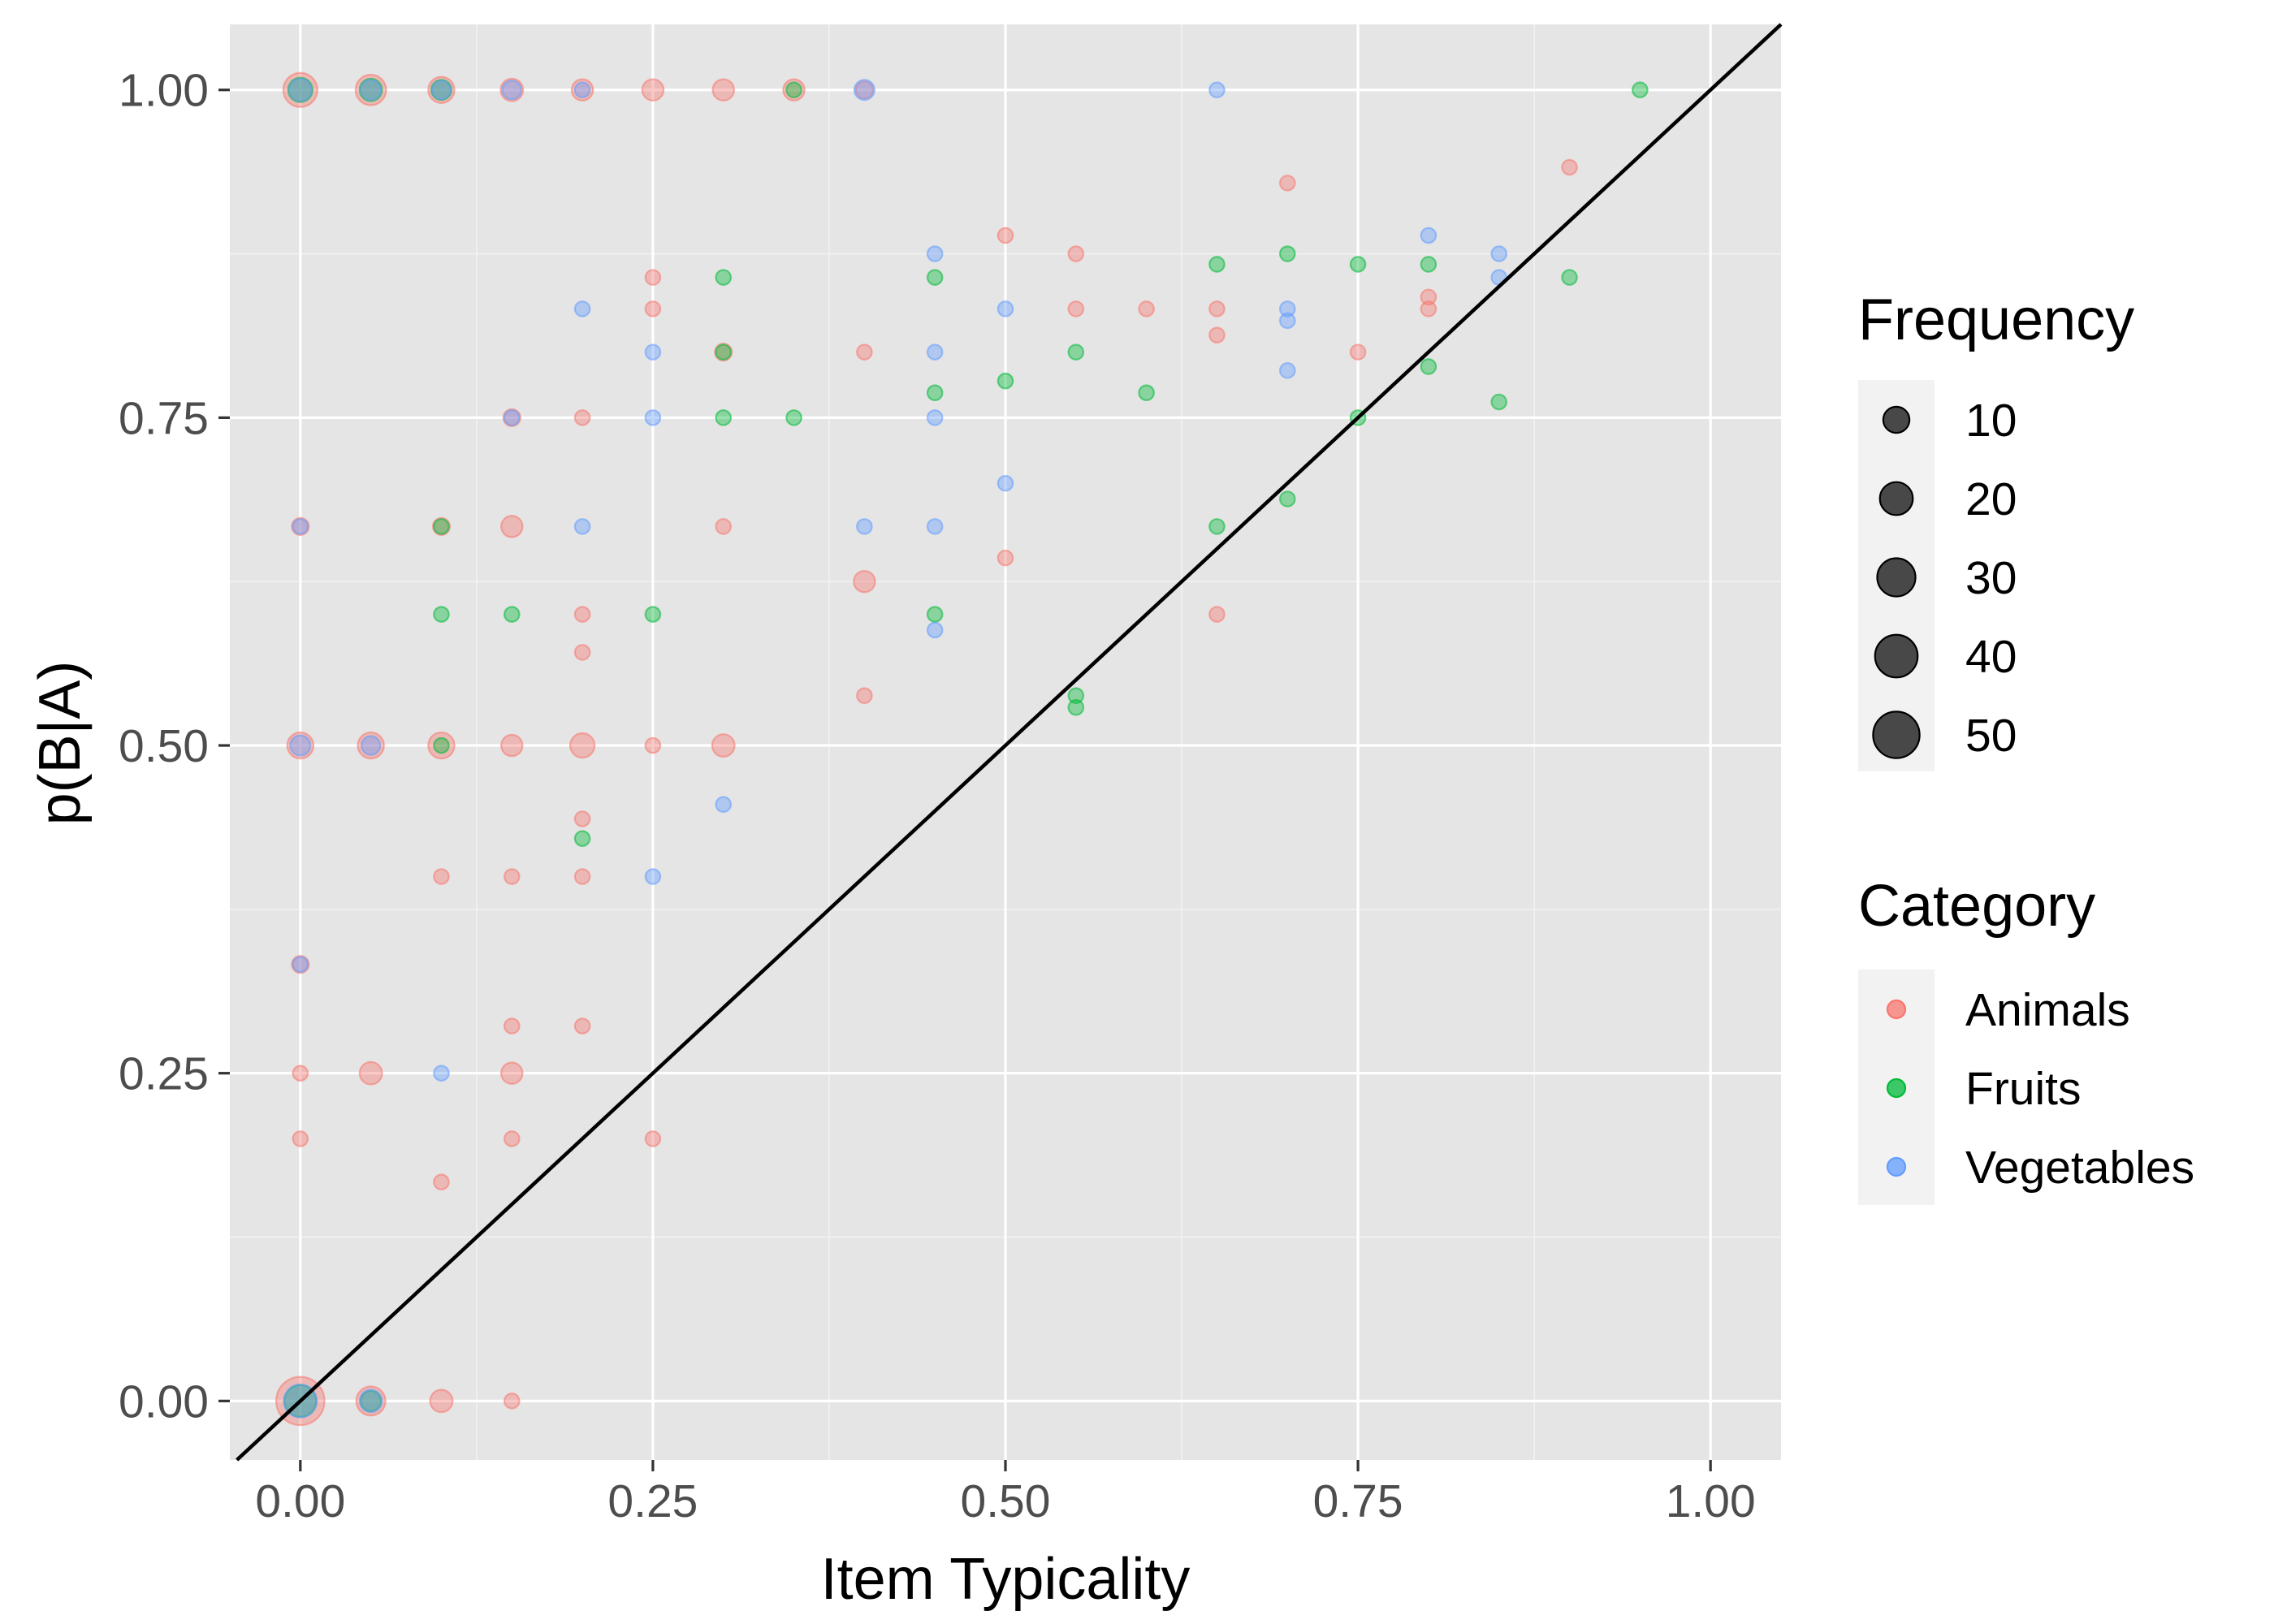 The width and height of the screenshot is (2274, 1624). Describe the element at coordinates (1006, 1580) in the screenshot. I see `x-axis-title: Item Typicality` at that location.